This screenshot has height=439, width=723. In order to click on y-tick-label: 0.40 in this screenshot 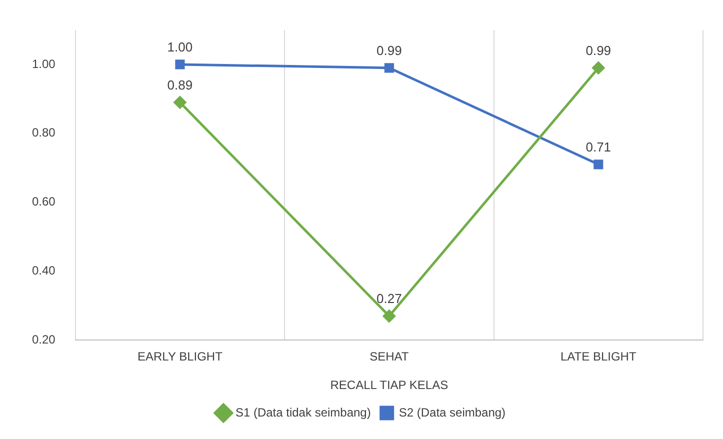, I will do `click(44, 271)`.